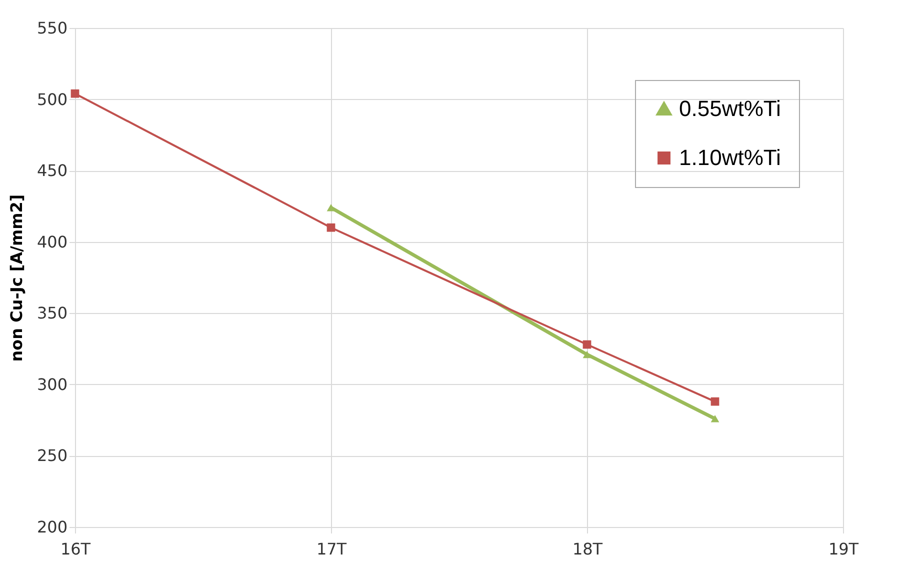 The width and height of the screenshot is (914, 577). I want to click on y-axis-title: non Cu-Jc [A/mm2], so click(16, 278).